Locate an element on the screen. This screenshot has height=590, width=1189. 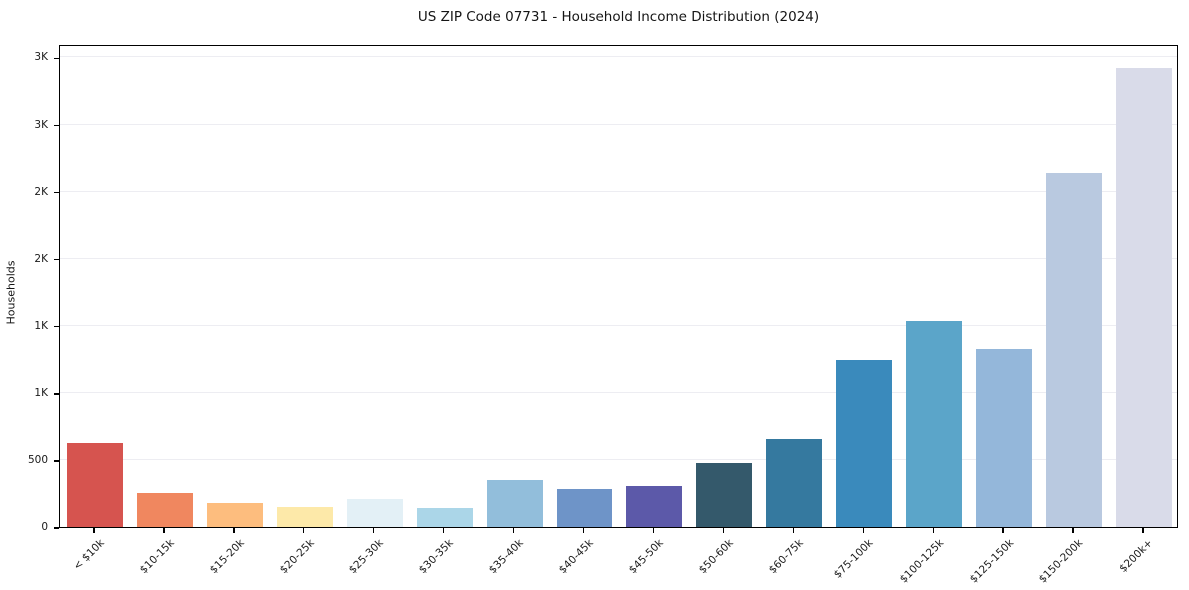
bar-$40-45k is located at coordinates (584, 508).